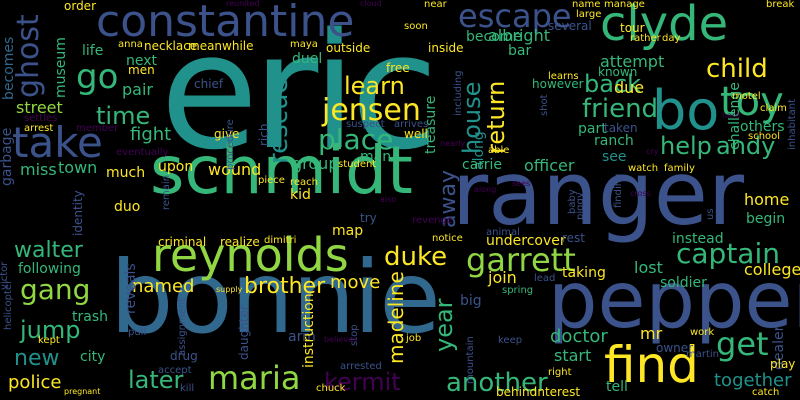 Image resolution: width=800 pixels, height=400 pixels. I want to click on word: several, so click(570, 26).